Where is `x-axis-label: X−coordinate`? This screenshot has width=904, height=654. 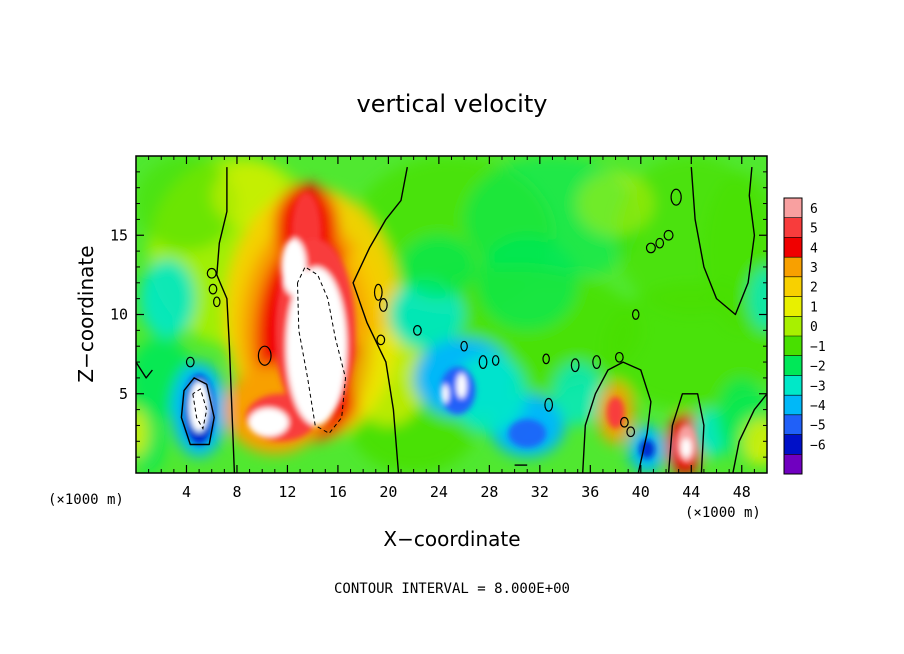 x-axis-label: X−coordinate is located at coordinates (451, 539).